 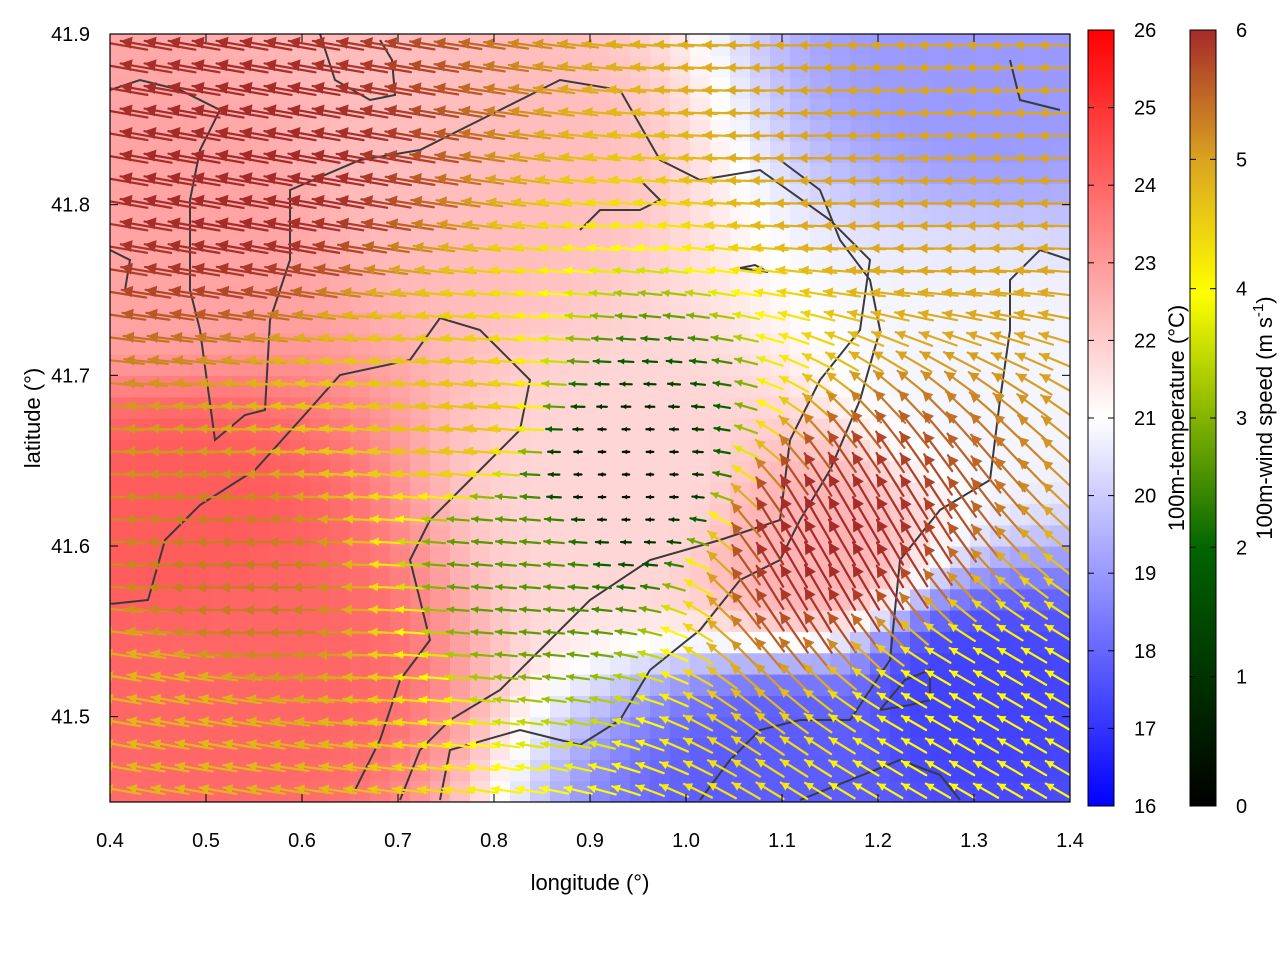 I want to click on contour-line, so click(x=1035, y=85).